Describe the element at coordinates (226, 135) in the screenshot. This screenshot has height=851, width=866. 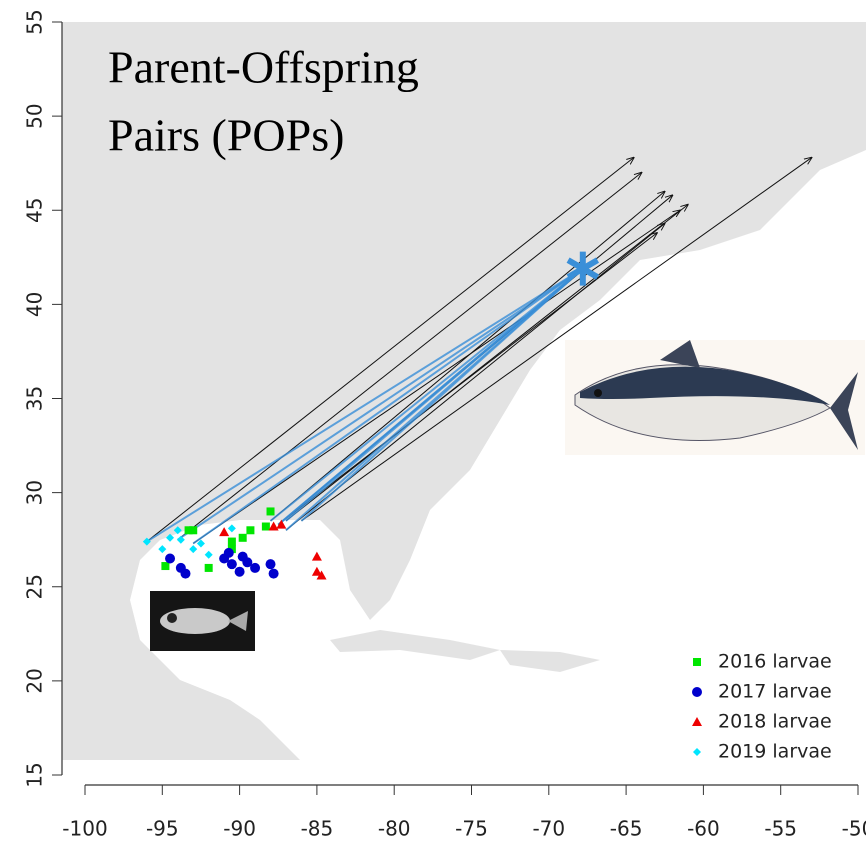
I see `chart-title: Pairs (POPs)` at that location.